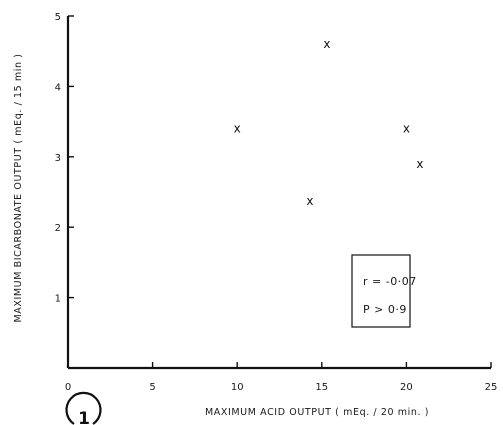 This screenshot has width=503, height=425. I want to click on figure-number-arc, so click(83, 408).